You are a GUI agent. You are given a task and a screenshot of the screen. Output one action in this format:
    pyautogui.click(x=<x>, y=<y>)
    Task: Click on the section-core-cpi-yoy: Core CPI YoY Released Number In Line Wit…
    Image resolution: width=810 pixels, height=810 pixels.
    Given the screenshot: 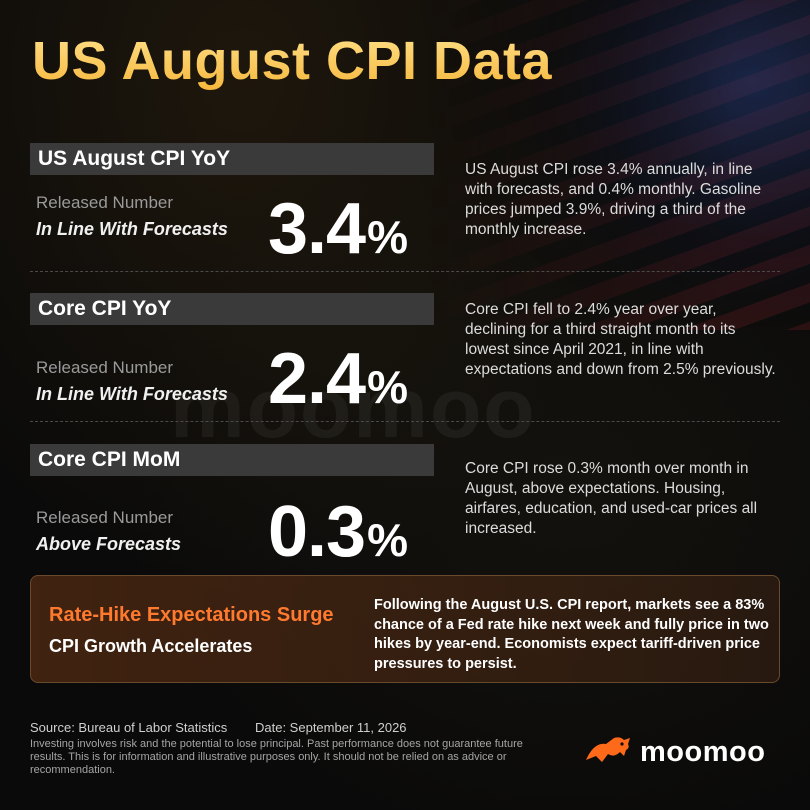 What is the action you would take?
    pyautogui.click(x=405, y=355)
    